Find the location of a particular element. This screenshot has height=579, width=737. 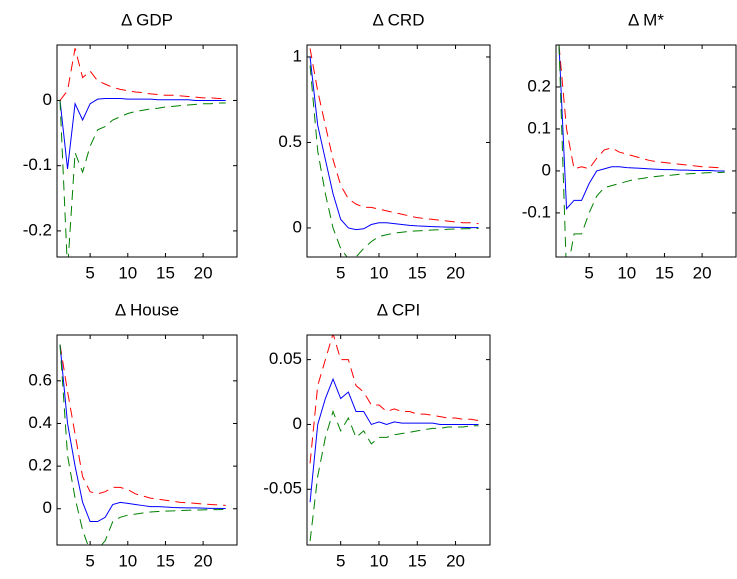

panel: Δ CPI -0.05 0 0.05 5 10 15 20 is located at coordinates (377, 435).